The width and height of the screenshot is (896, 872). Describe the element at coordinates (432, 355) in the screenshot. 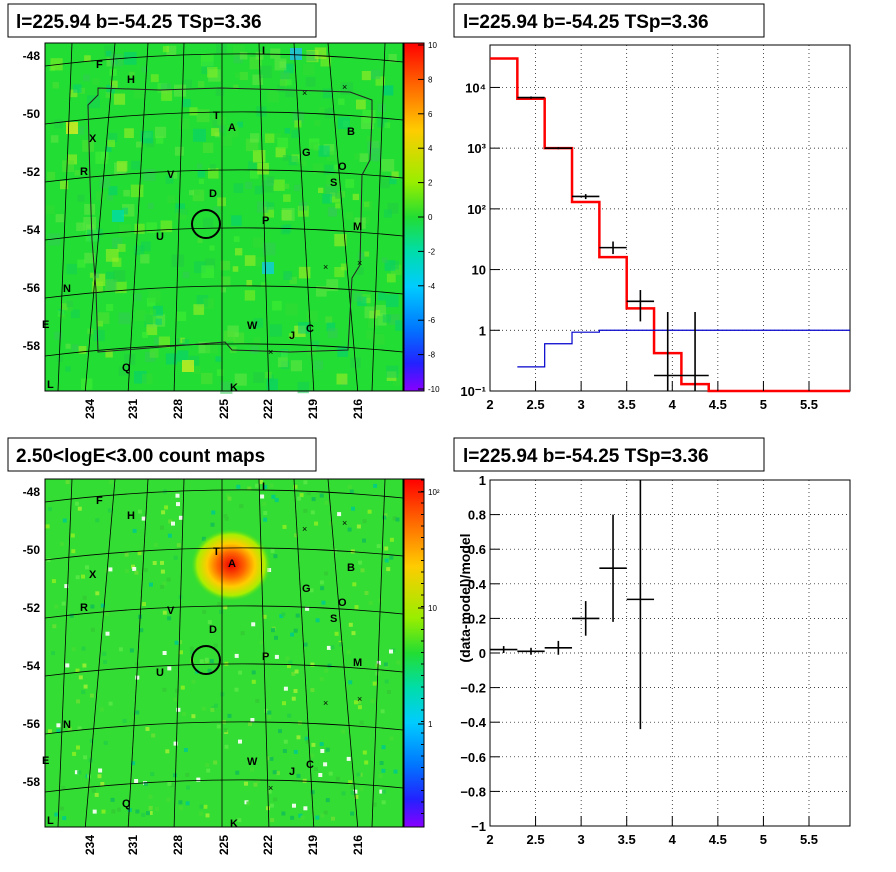

I see `colorbar-tick-label: -8` at that location.